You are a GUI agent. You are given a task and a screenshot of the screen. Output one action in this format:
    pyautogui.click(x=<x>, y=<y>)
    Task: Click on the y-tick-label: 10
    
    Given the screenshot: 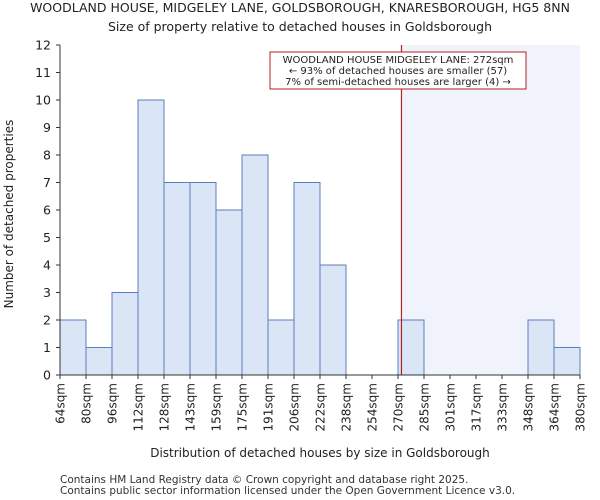 What is the action you would take?
    pyautogui.click(x=43, y=100)
    